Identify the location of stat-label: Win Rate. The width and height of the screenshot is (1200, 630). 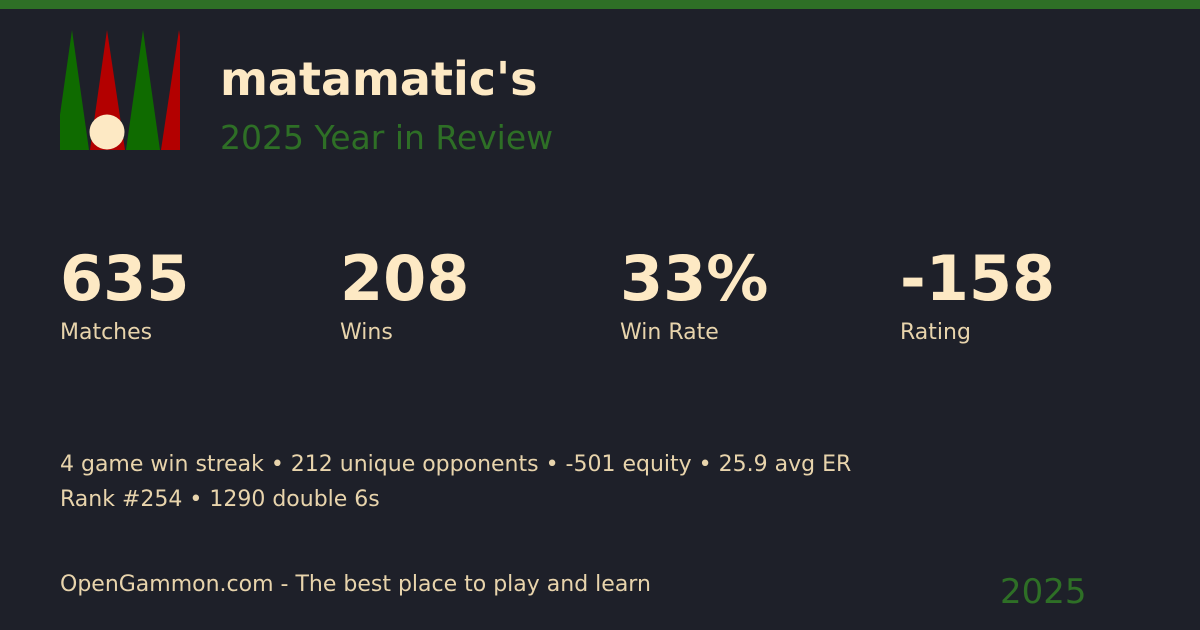
(669, 332).